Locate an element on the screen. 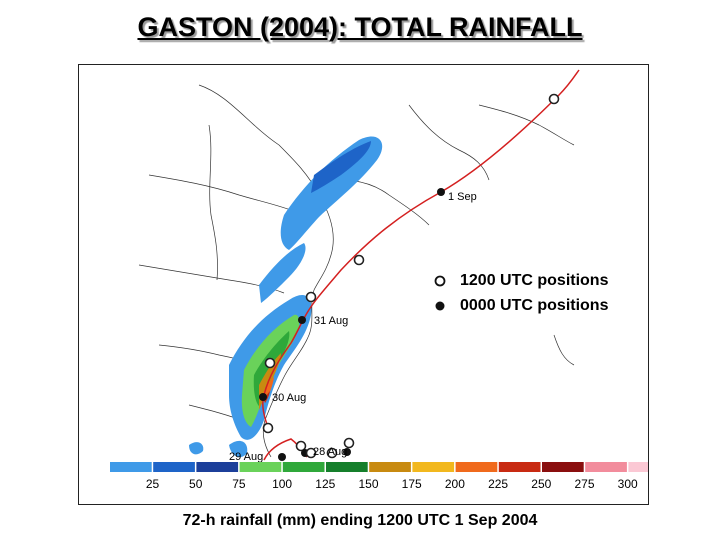  legend-item-1200-utc: 1200 UTC positions is located at coordinates (520, 280).